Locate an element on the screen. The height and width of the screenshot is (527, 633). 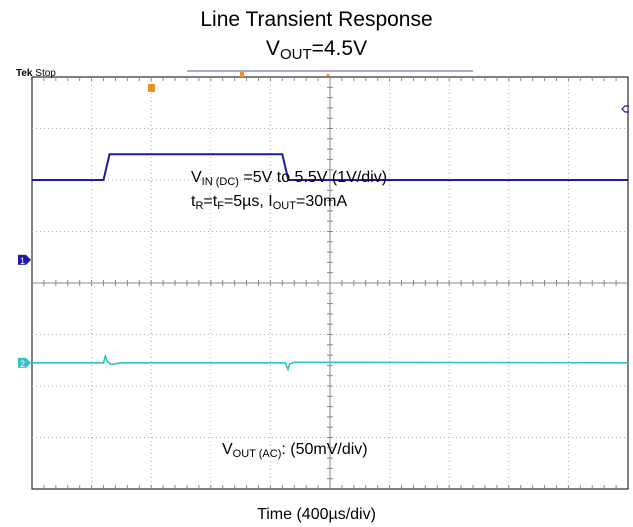
timing-tr: t is located at coordinates (193, 201).